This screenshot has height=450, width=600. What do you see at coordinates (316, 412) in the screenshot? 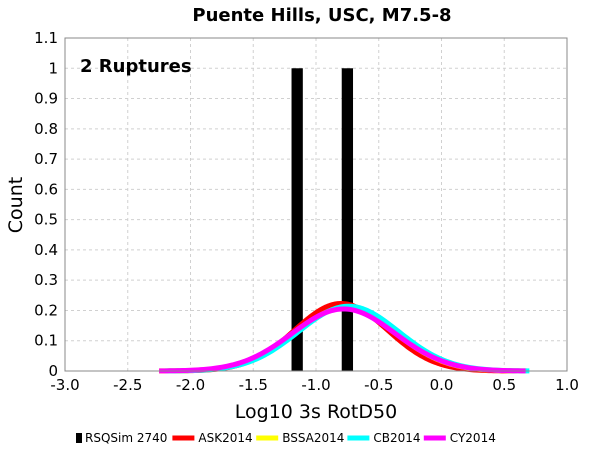
I see `x-axis-label: Log10 3s RotD50` at bounding box center [316, 412].